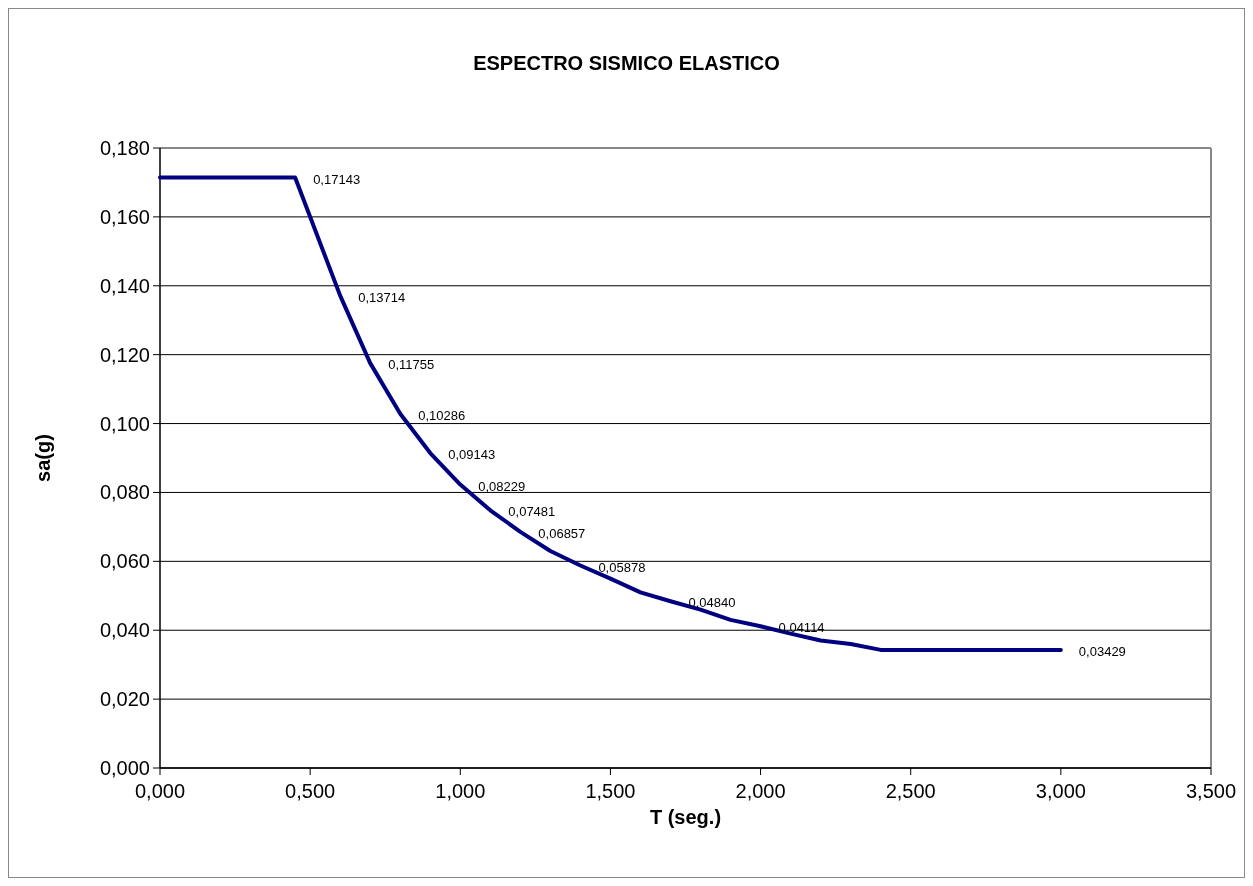 This screenshot has height=886, width=1253. I want to click on x-tick-label: 0,500, so click(310, 791).